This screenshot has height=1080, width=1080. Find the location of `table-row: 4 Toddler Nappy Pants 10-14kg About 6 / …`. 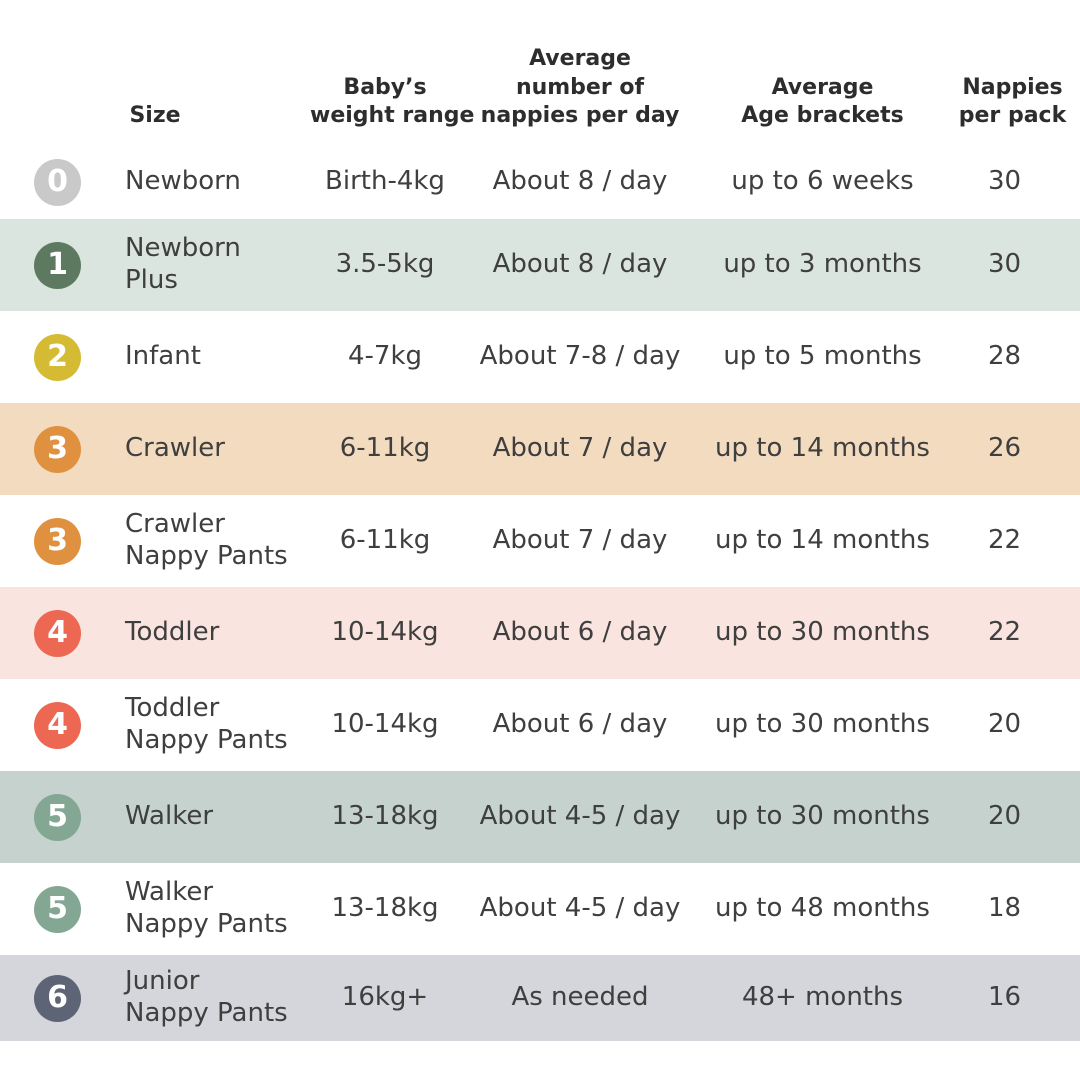

table-row: 4 Toddler Nappy Pants 10-14kg About 6 / … is located at coordinates (540, 725).